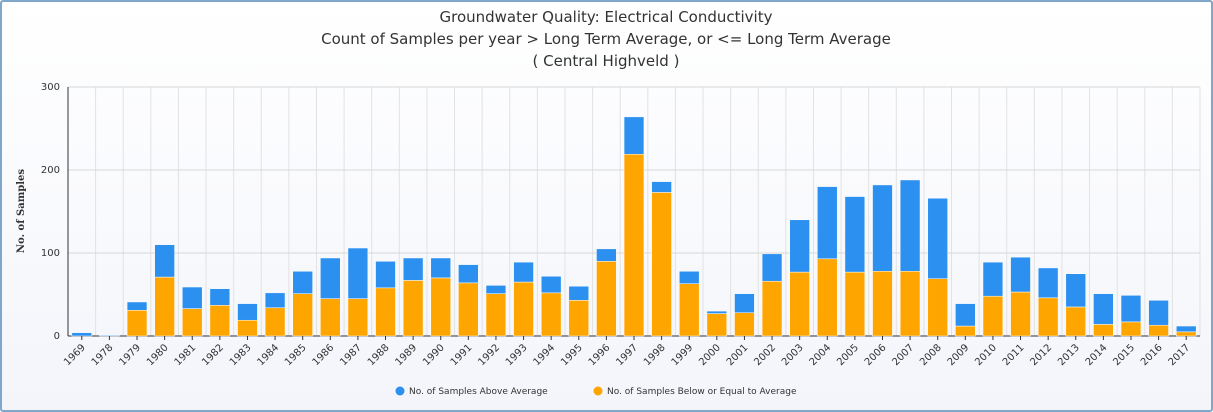  I want to click on x-tick-label: 2001, so click(738, 355).